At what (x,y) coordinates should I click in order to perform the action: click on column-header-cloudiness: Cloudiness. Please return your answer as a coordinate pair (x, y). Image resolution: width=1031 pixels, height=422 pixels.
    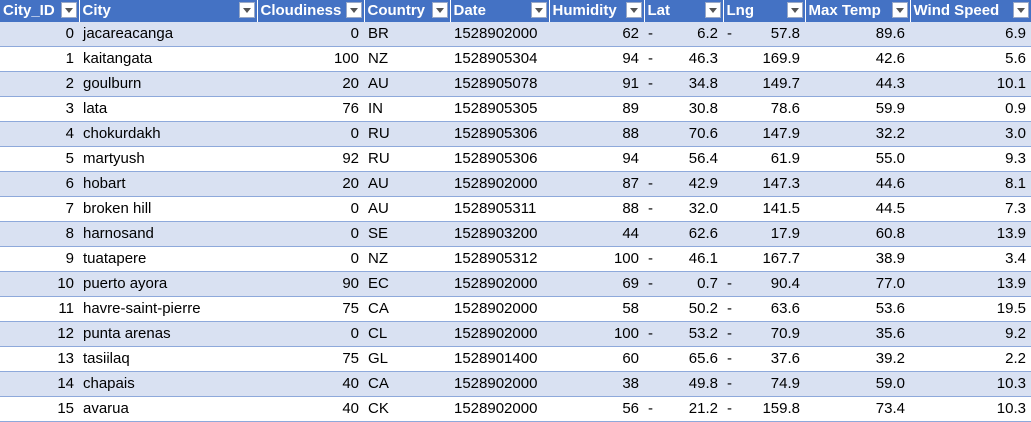
    Looking at the image, I should click on (311, 11).